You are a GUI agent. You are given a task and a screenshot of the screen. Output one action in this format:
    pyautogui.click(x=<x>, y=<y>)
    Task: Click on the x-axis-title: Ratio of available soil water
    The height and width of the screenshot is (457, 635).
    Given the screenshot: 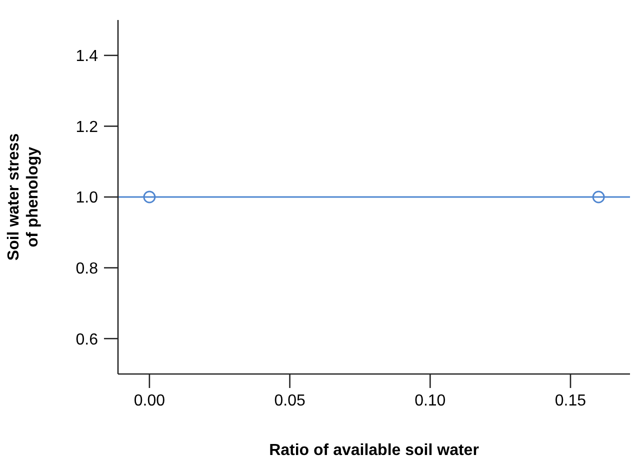 What is the action you would take?
    pyautogui.click(x=374, y=449)
    